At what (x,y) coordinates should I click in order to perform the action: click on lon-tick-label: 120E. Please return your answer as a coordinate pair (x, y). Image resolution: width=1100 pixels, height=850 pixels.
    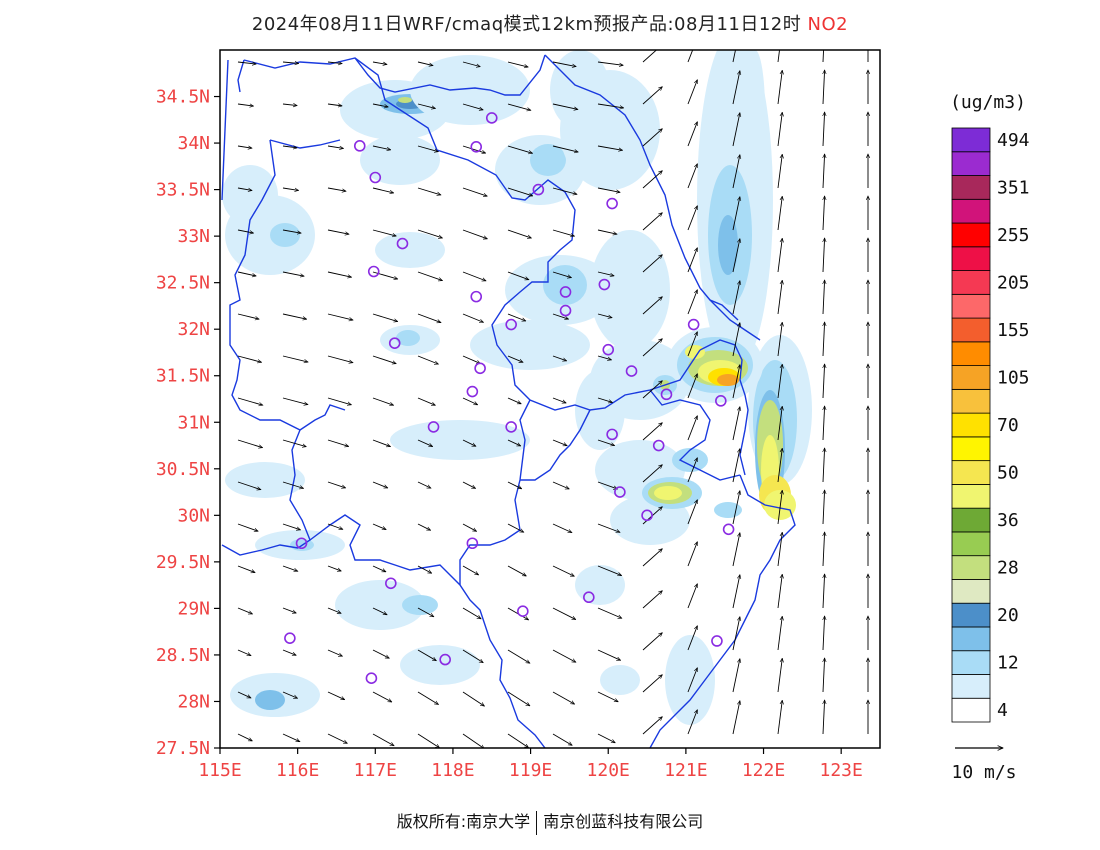
    Looking at the image, I should click on (608, 770).